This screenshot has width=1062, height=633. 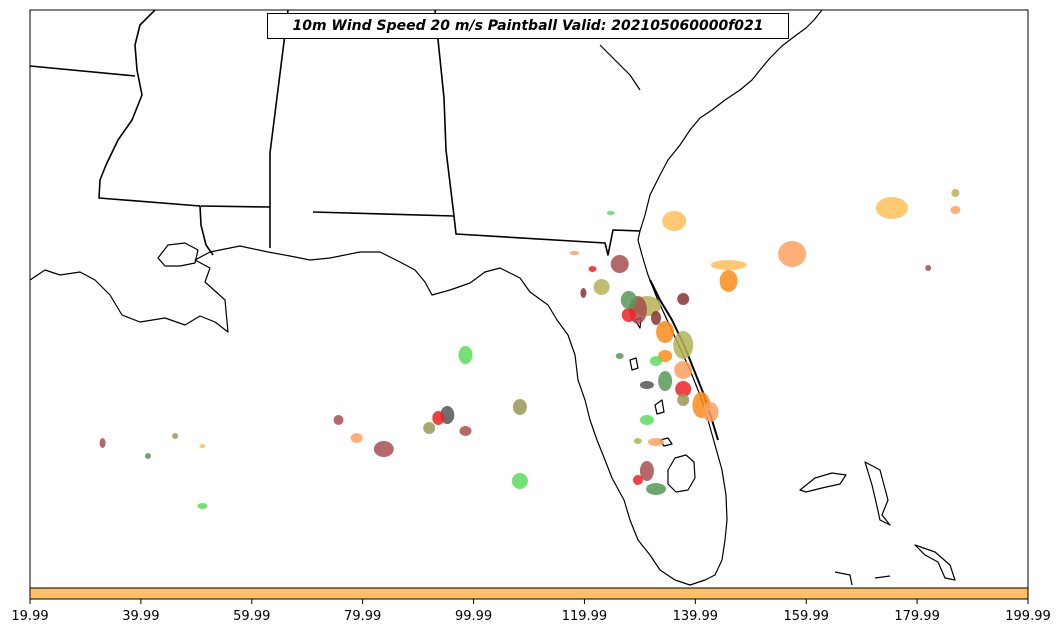 I want to click on colorbar, so click(x=529, y=593).